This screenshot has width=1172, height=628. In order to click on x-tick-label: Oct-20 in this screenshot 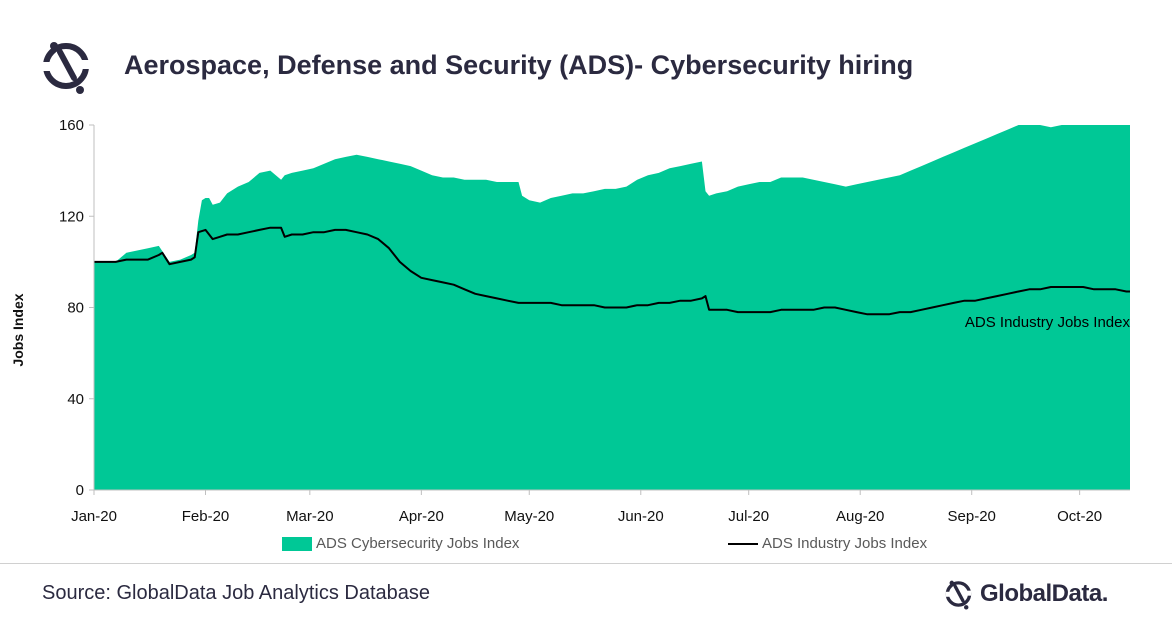, I will do `click(1079, 516)`.